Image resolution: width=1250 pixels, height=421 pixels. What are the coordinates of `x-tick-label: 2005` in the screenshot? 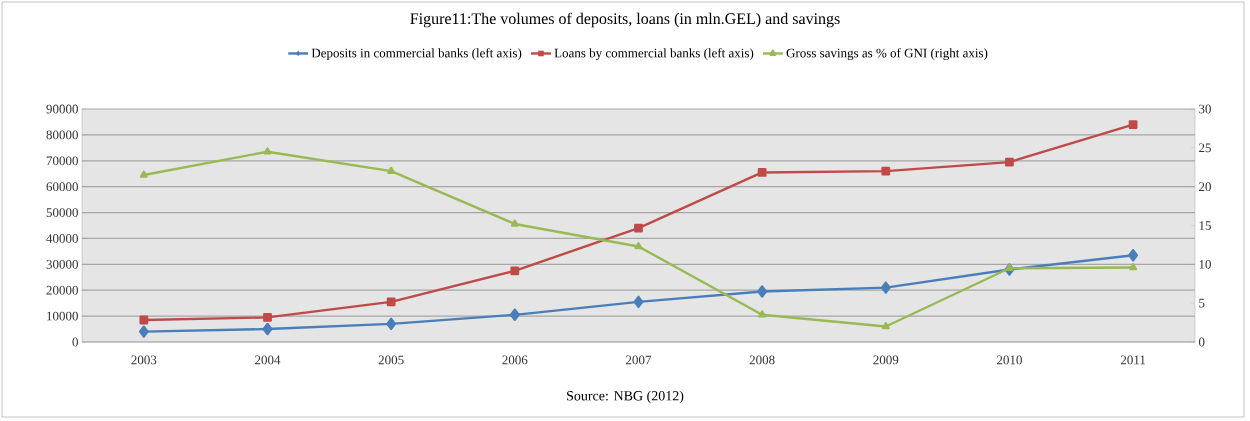 It's located at (391, 360).